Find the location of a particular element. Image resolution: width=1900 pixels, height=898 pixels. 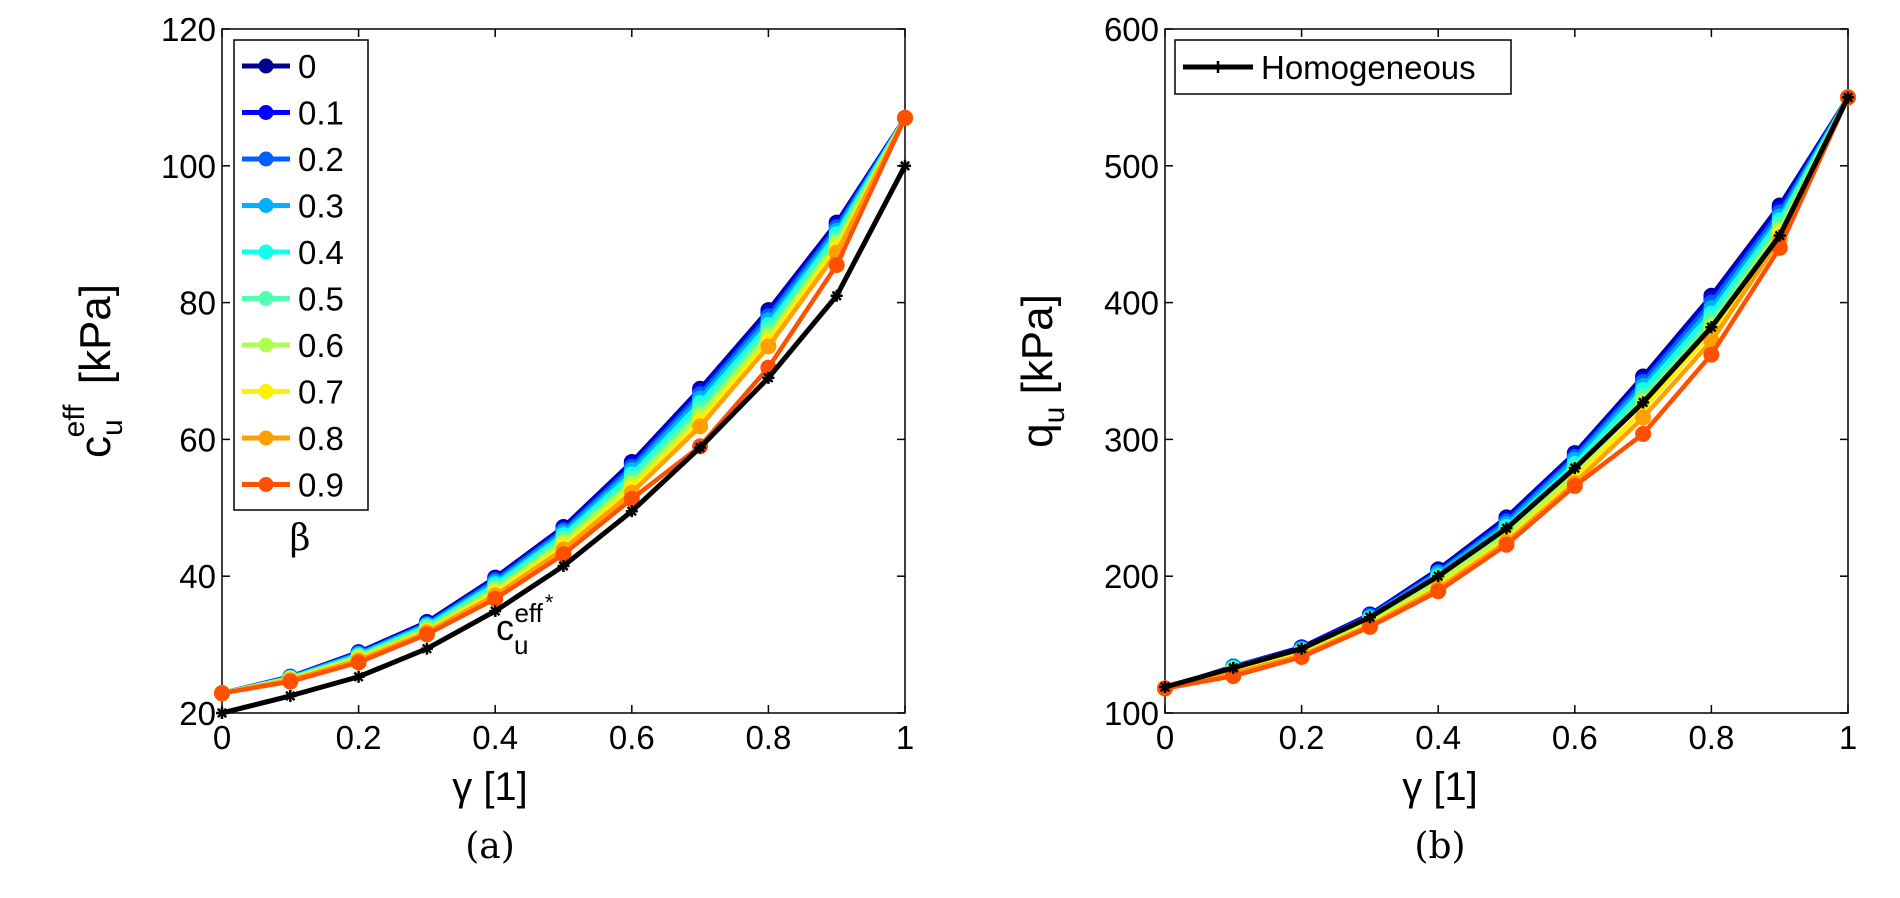

legend: 0 0.1 0.2 0.3 0.4 0.5 0.6 0.7 0.8 0.9 is located at coordinates (301, 275).